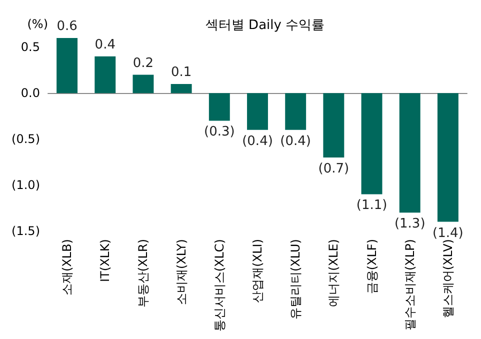 The image size is (481, 339). What do you see at coordinates (219, 132) in the screenshot?
I see `data-label: (0.3)` at bounding box center [219, 132].